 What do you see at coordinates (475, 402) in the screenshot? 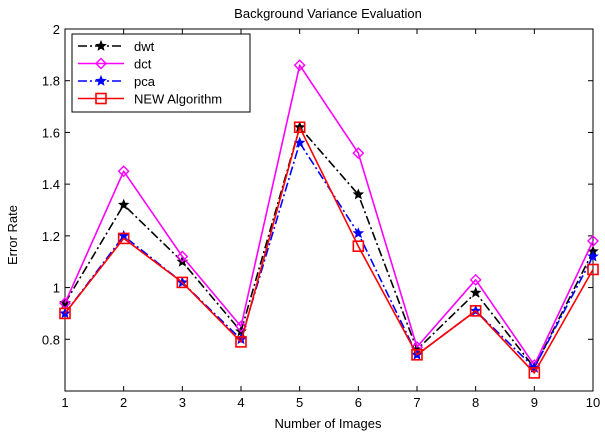
I see `x-tick-label: 8` at bounding box center [475, 402].